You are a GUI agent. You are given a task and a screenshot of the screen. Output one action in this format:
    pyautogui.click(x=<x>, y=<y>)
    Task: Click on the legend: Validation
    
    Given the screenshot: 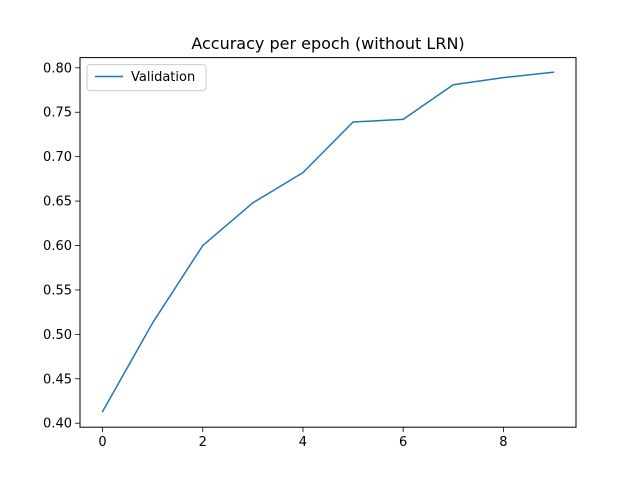 What is the action you would take?
    pyautogui.click(x=146, y=78)
    